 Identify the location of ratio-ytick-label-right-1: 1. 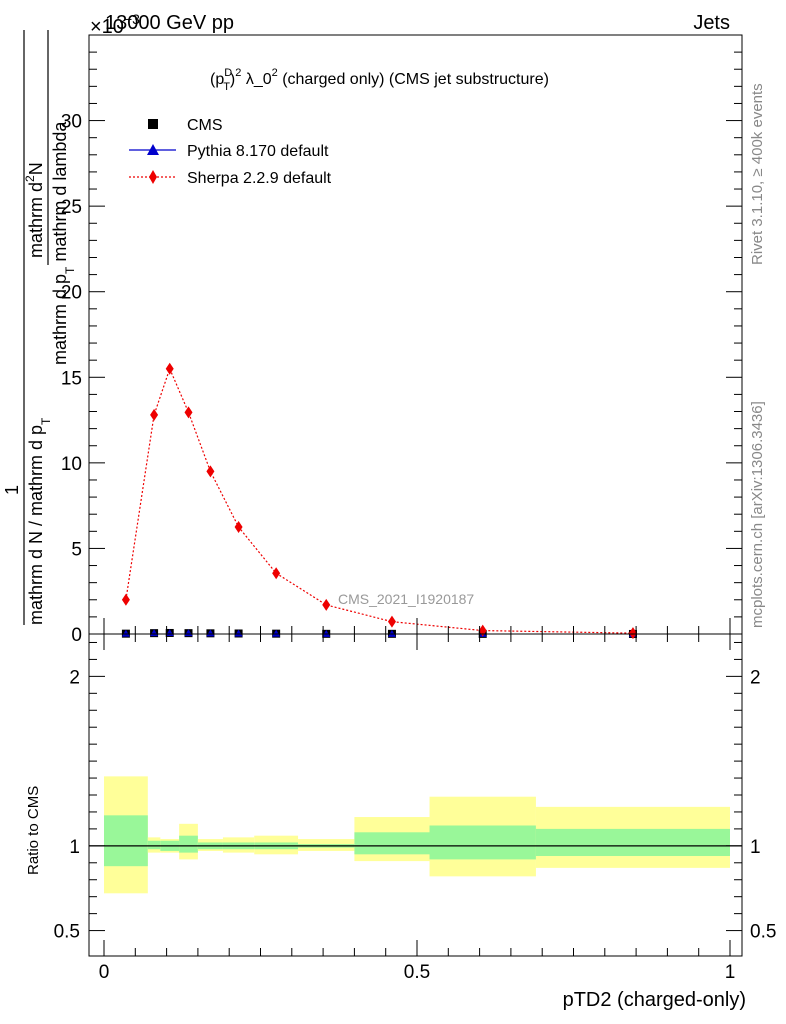
(755, 847).